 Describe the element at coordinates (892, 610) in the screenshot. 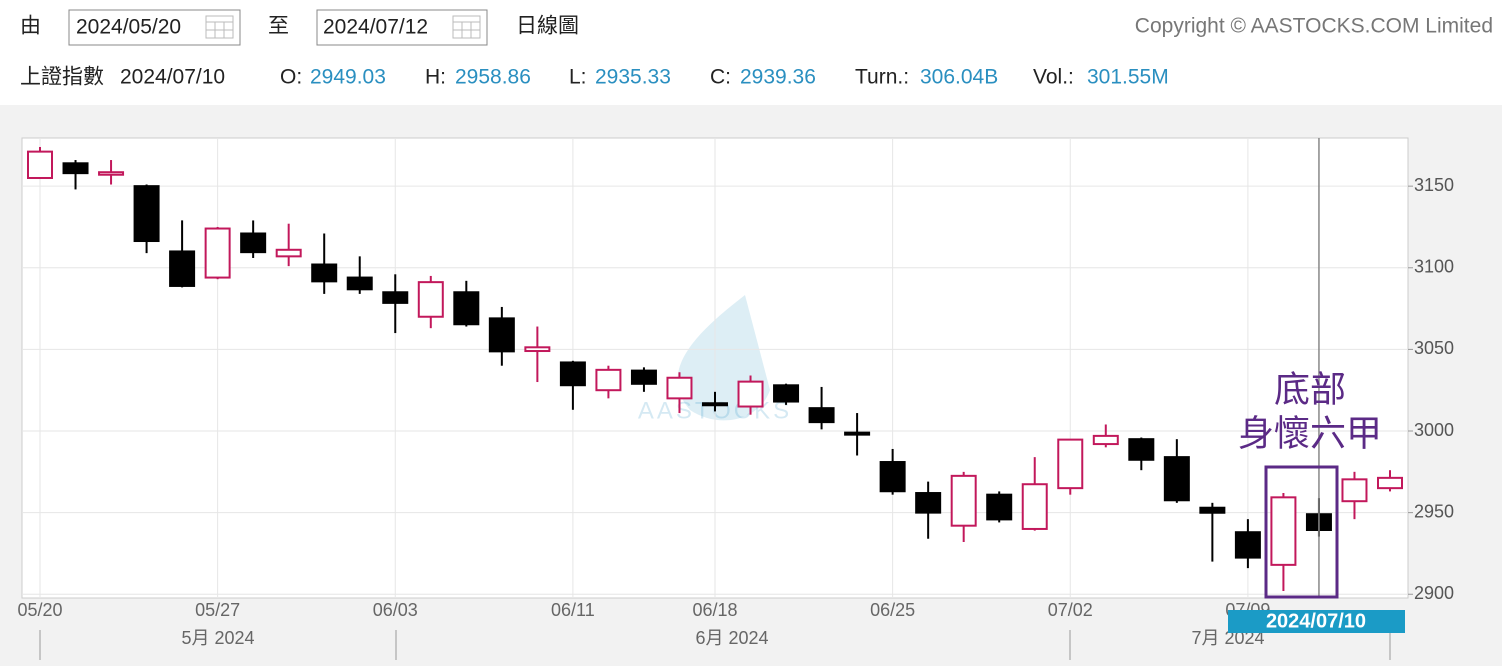

I see `x-tick-label: 06/25` at that location.